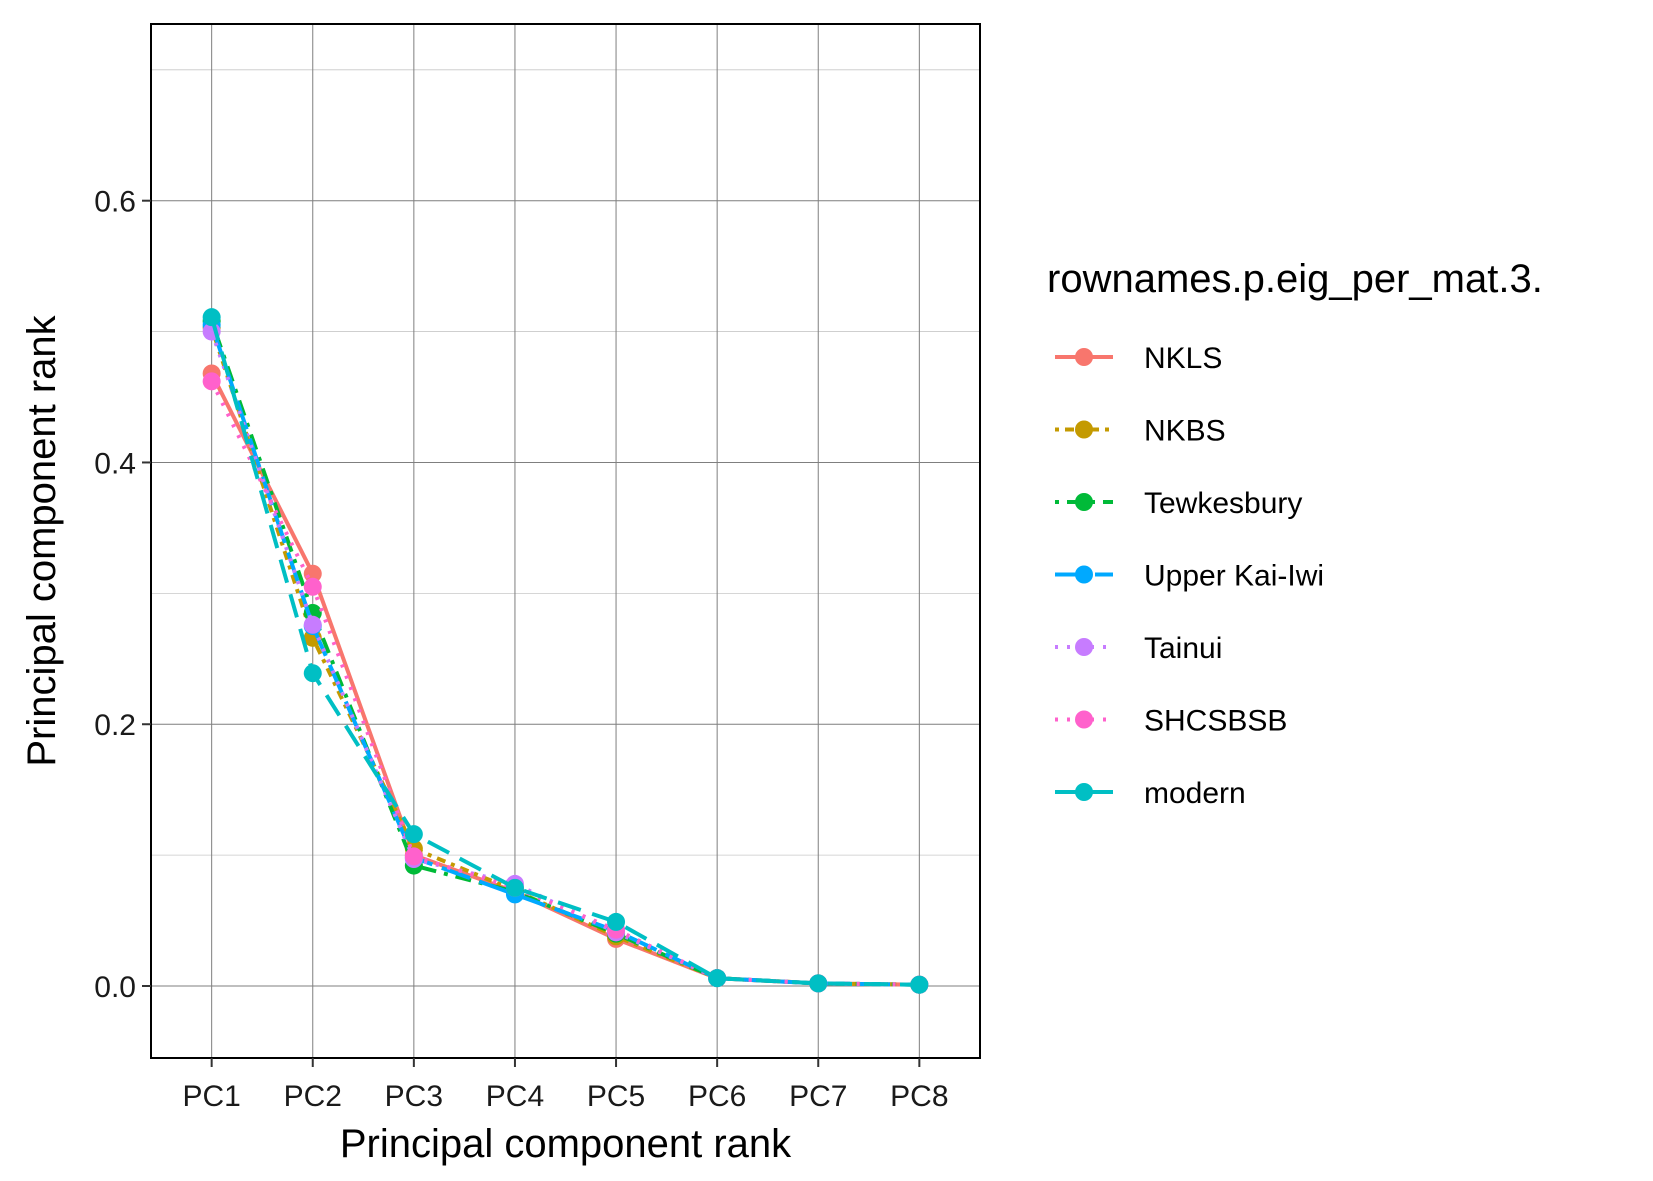 The height and width of the screenshot is (1181, 1653). I want to click on legend-item: Tainui, so click(1138, 648).